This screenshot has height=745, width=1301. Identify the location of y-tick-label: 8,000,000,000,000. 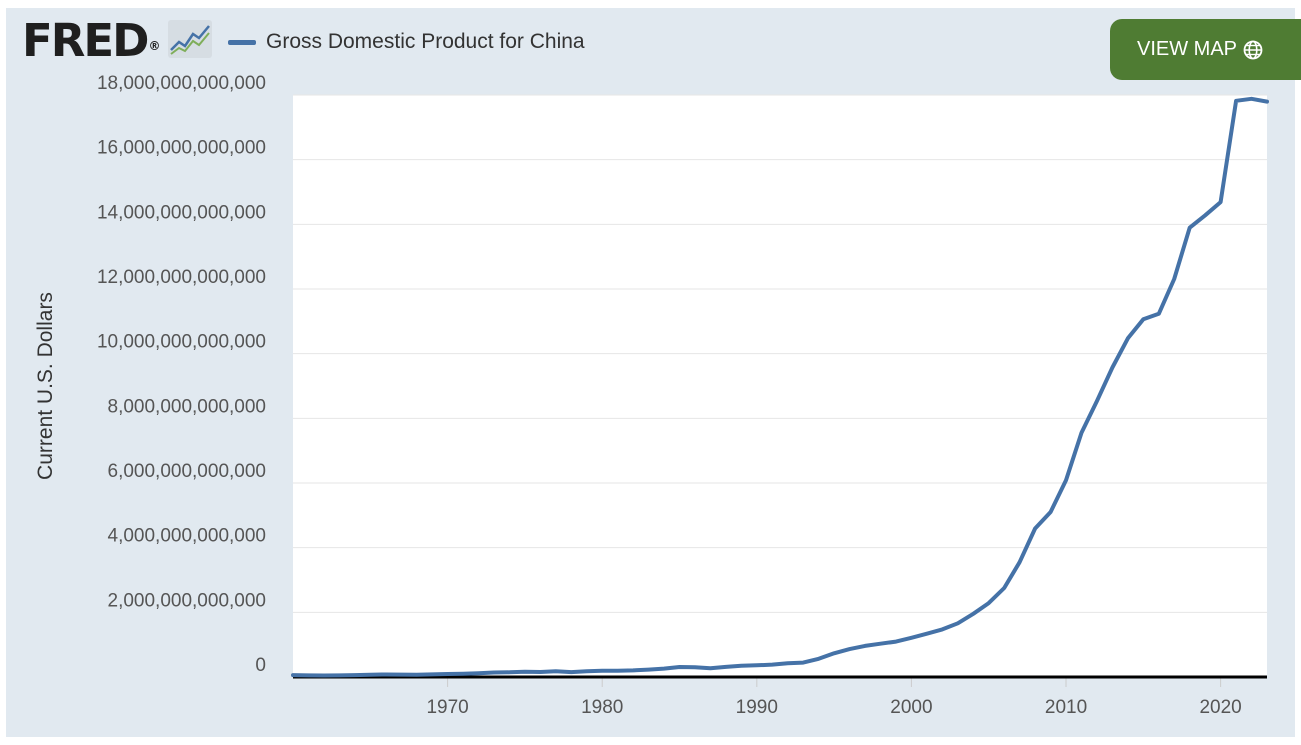
(187, 406).